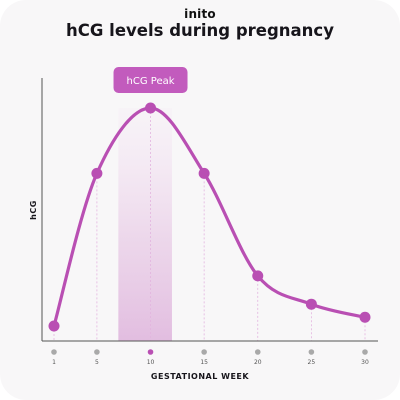 The width and height of the screenshot is (400, 400). What do you see at coordinates (258, 362) in the screenshot?
I see `x-tick-label: 20` at bounding box center [258, 362].